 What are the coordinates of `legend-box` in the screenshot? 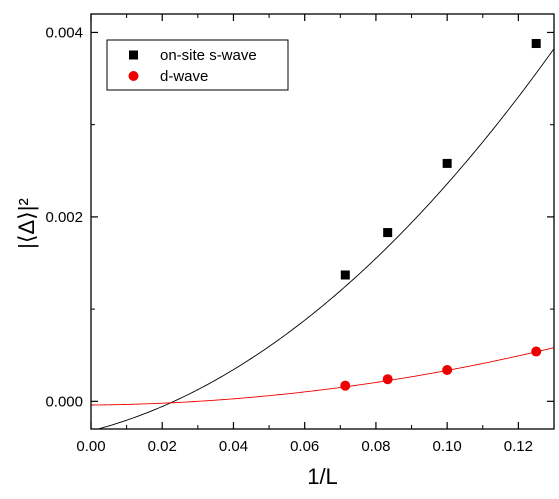 It's located at (197, 65).